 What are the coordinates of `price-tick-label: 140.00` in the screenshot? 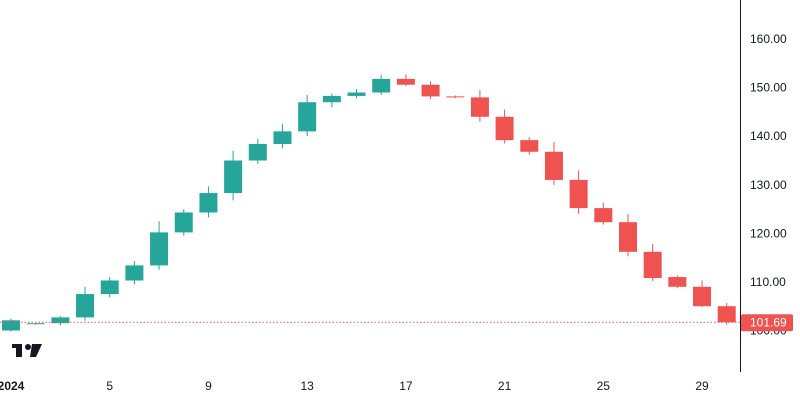 It's located at (768, 136).